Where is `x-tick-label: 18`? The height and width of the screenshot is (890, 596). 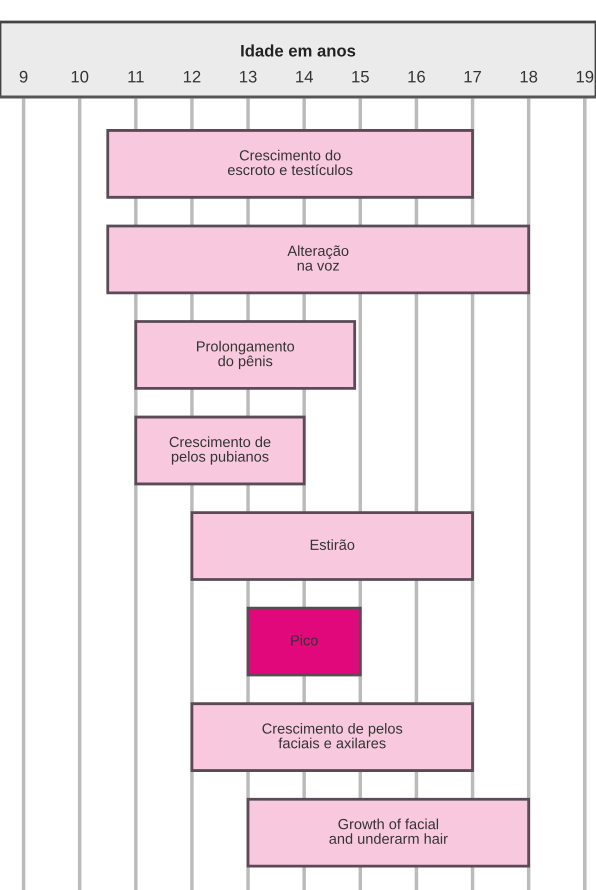
x-tick-label: 18 is located at coordinates (529, 76).